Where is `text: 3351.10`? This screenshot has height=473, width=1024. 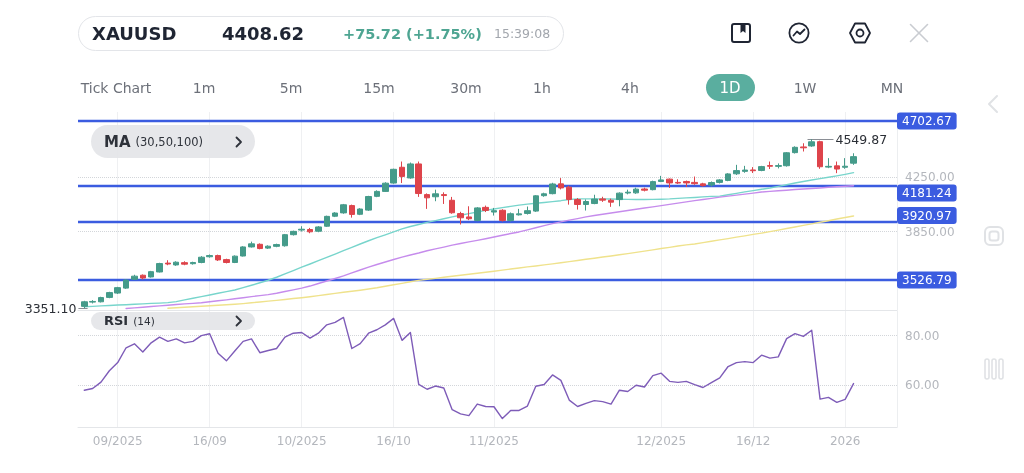 text: 3351.10 is located at coordinates (50, 308).